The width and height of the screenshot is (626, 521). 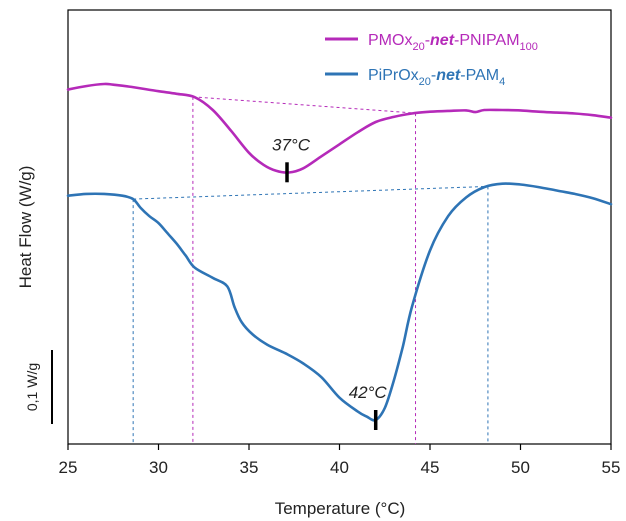 I want to click on x-tick-label: 35, so click(x=249, y=467).